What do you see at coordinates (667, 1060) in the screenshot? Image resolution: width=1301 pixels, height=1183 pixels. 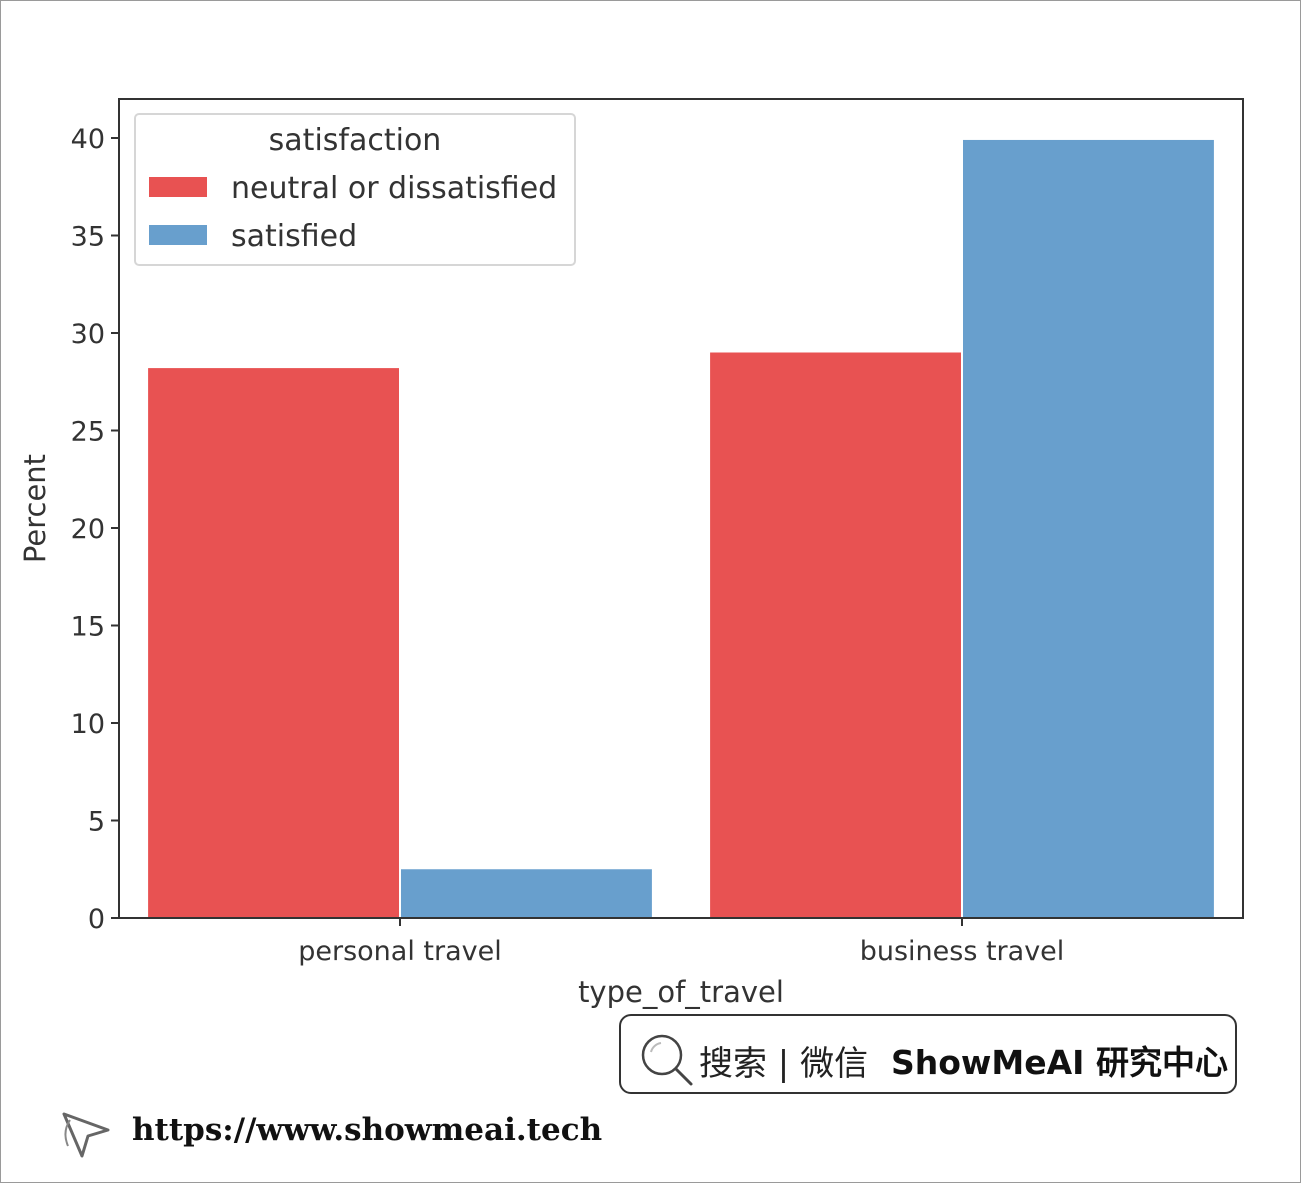 I see `search-icon` at bounding box center [667, 1060].